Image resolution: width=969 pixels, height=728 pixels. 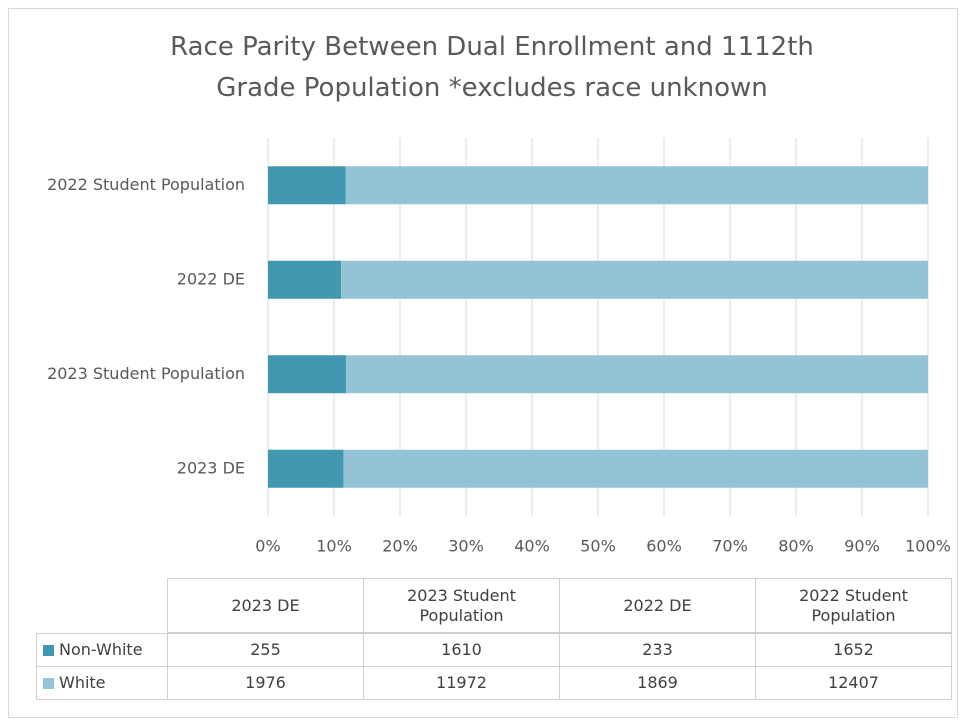 I want to click on table-cell: 1869, so click(x=657, y=683).